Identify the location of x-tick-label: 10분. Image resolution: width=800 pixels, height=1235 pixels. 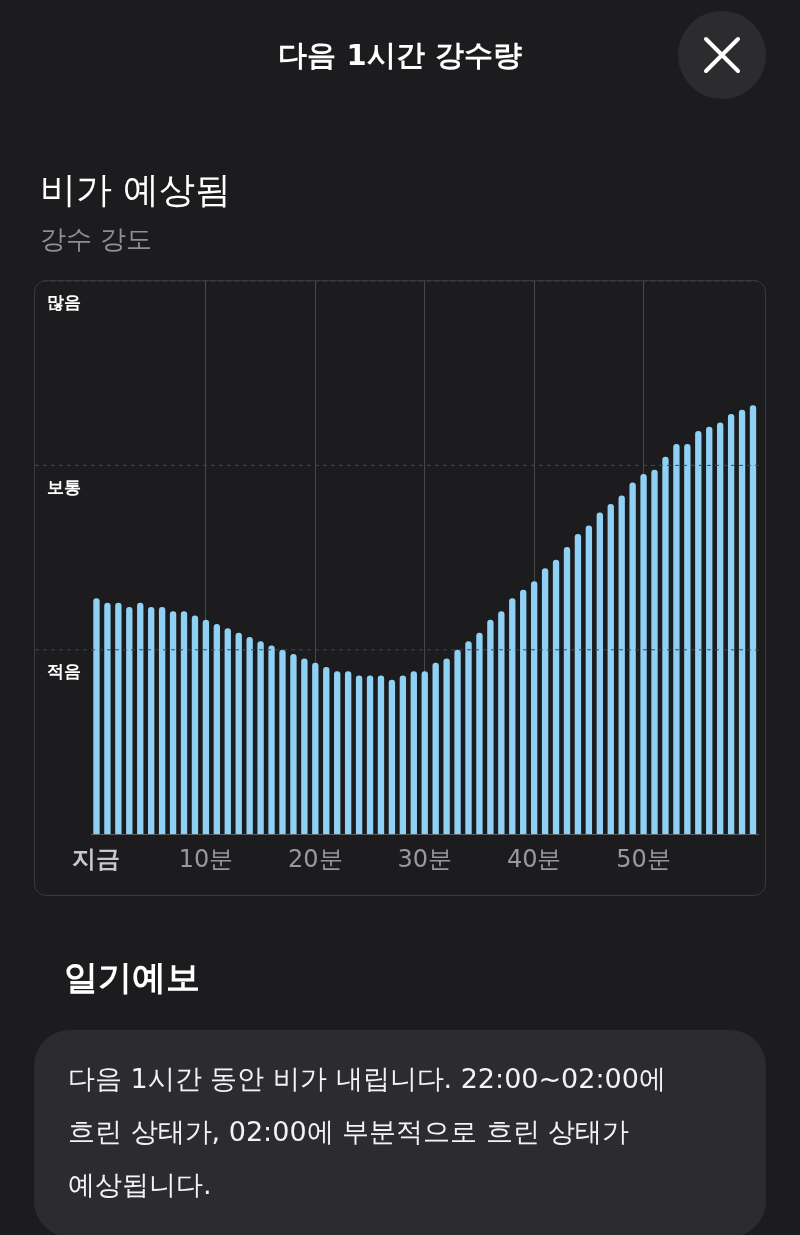
(206, 858).